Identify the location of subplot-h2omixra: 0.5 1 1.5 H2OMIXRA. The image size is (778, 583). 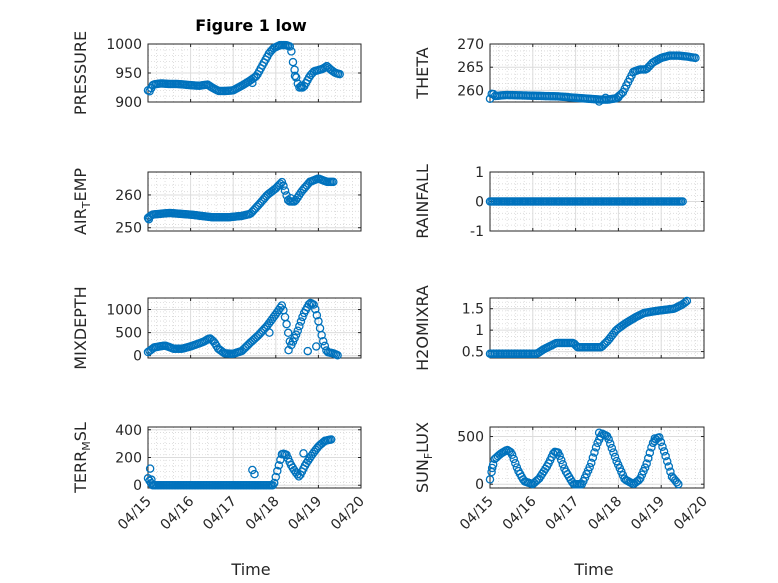
(559, 328).